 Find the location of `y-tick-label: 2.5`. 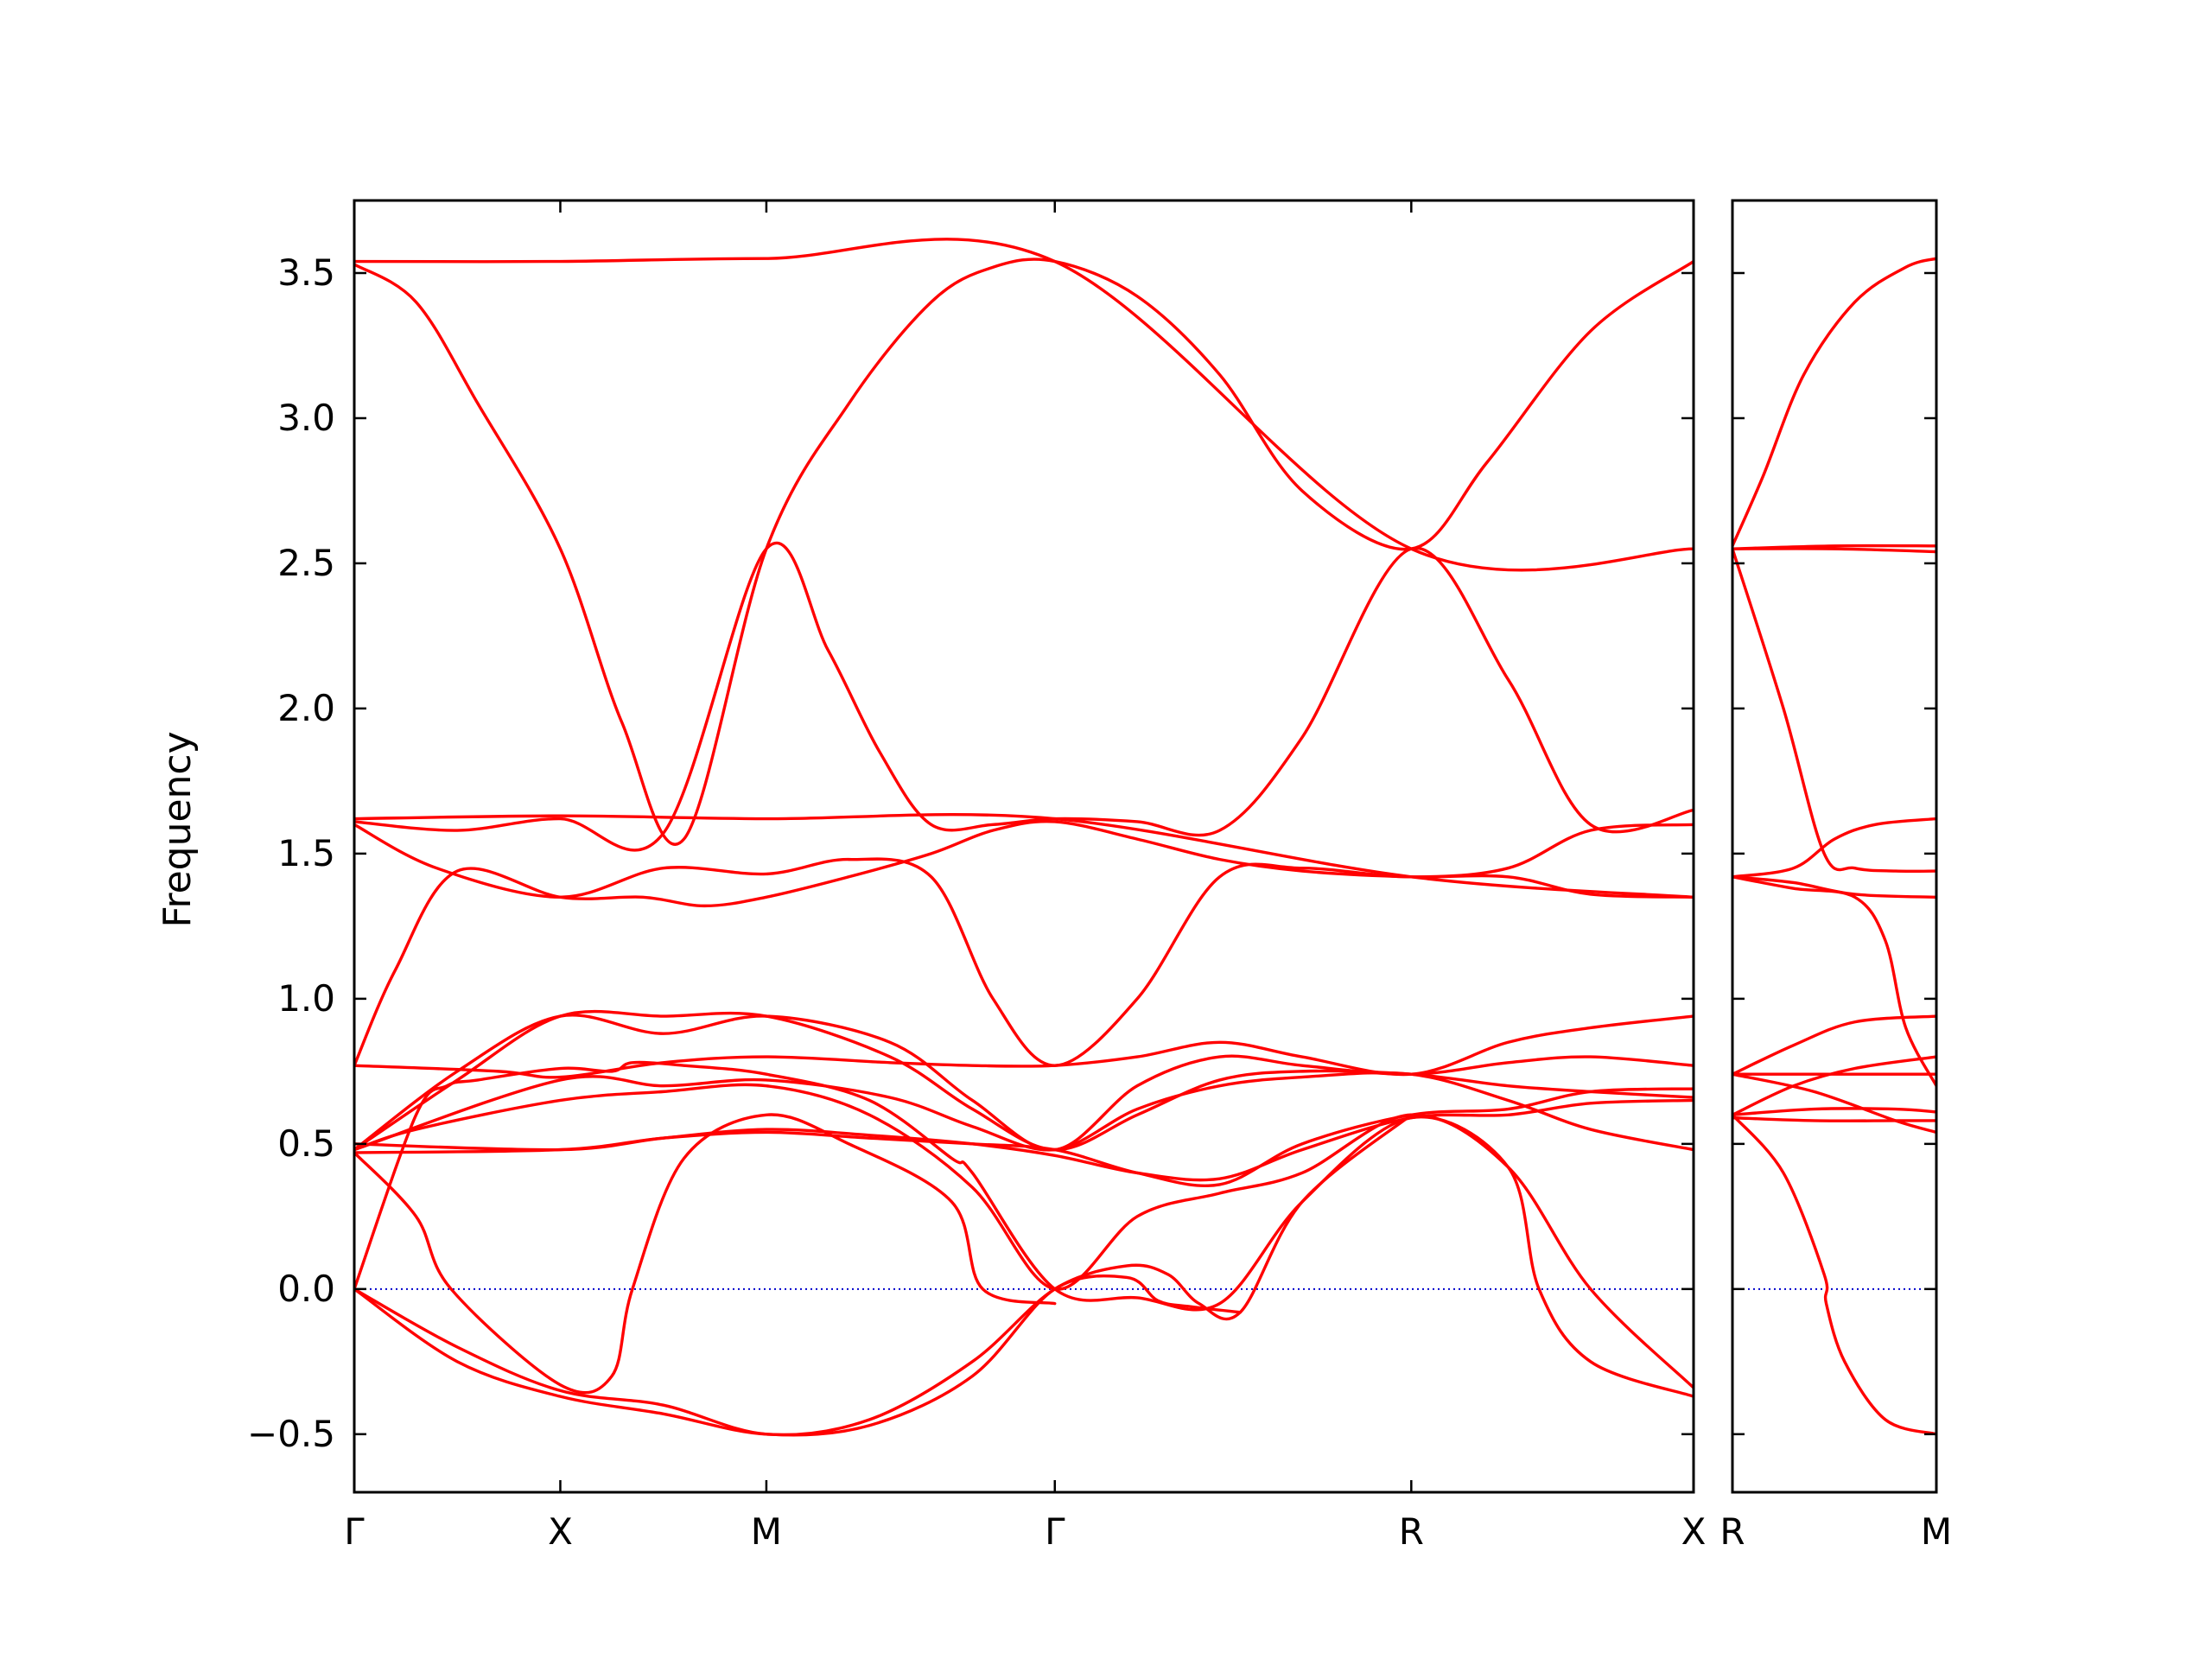

y-tick-label: 2.5 is located at coordinates (306, 563).